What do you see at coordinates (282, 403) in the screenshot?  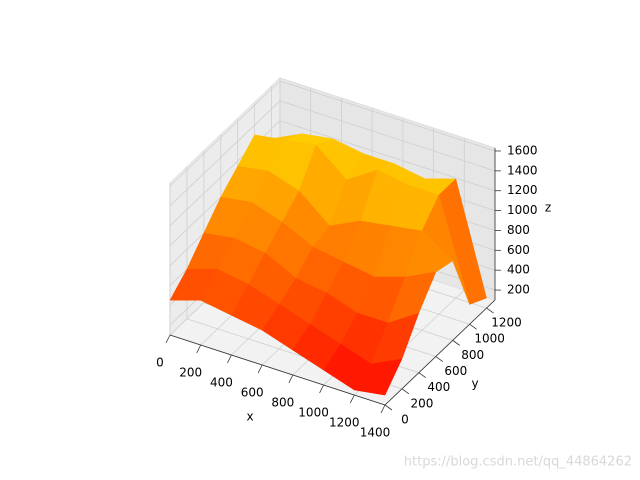 I see `x-tick-label: 800` at bounding box center [282, 403].